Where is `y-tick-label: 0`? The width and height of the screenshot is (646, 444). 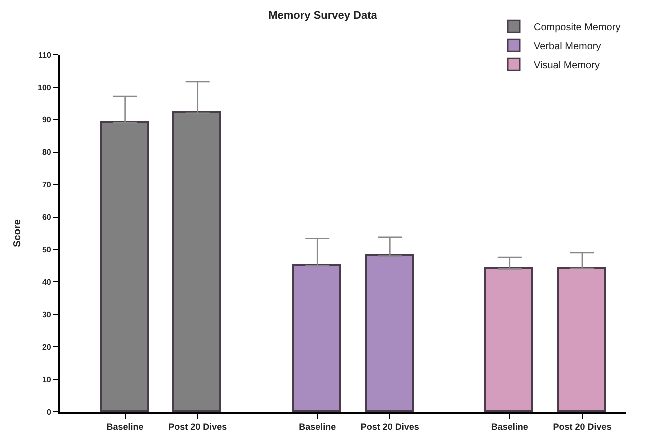 y-tick-label: 0 is located at coordinates (49, 412).